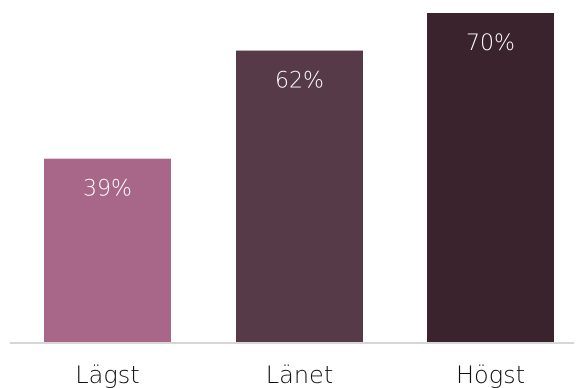 The width and height of the screenshot is (578, 388). What do you see at coordinates (107, 189) in the screenshot?
I see `bar-value-label: 39%` at bounding box center [107, 189].